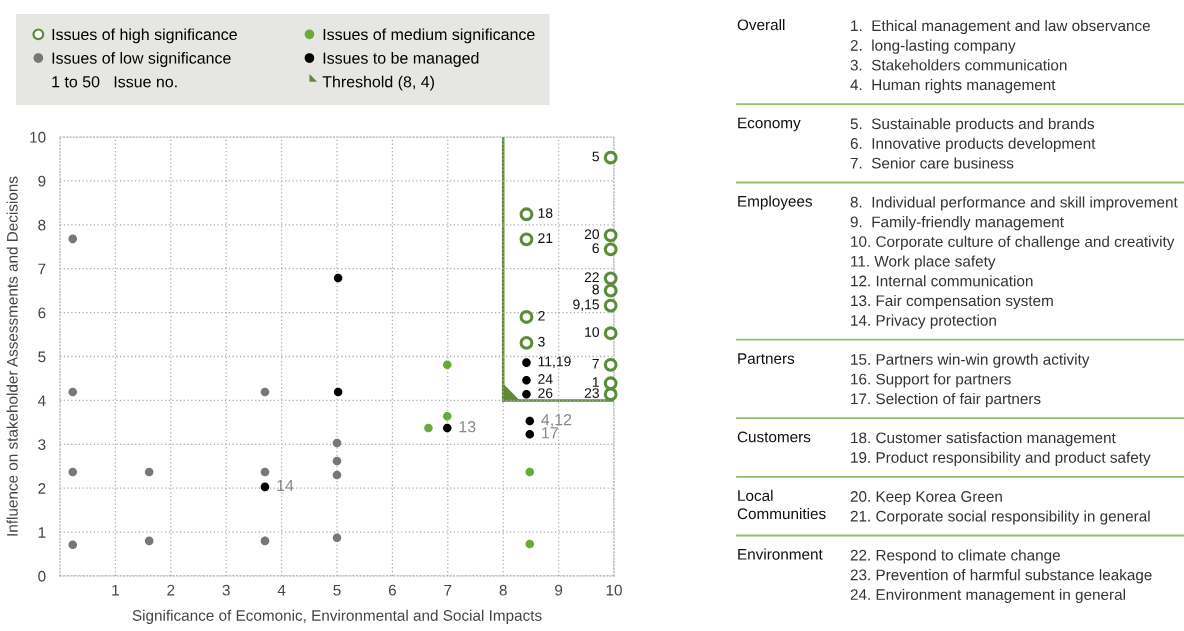 This screenshot has width=1184, height=631. I want to click on text: 18. Customer satisfaction management, so click(983, 439).